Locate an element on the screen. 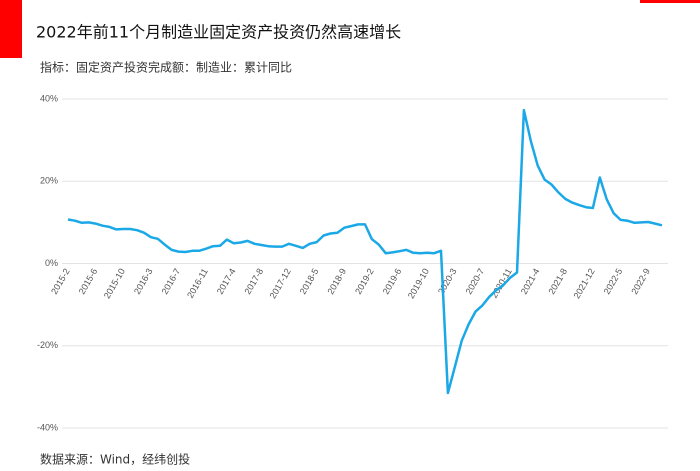  accent-line is located at coordinates (670, 1).